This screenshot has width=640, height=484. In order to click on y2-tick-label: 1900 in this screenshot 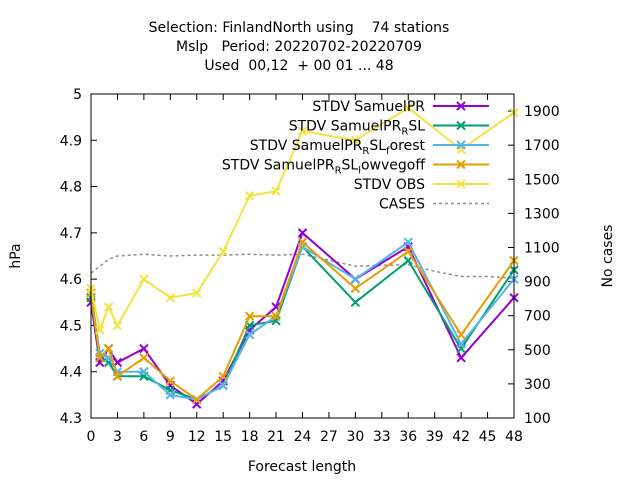, I will do `click(542, 112)`.